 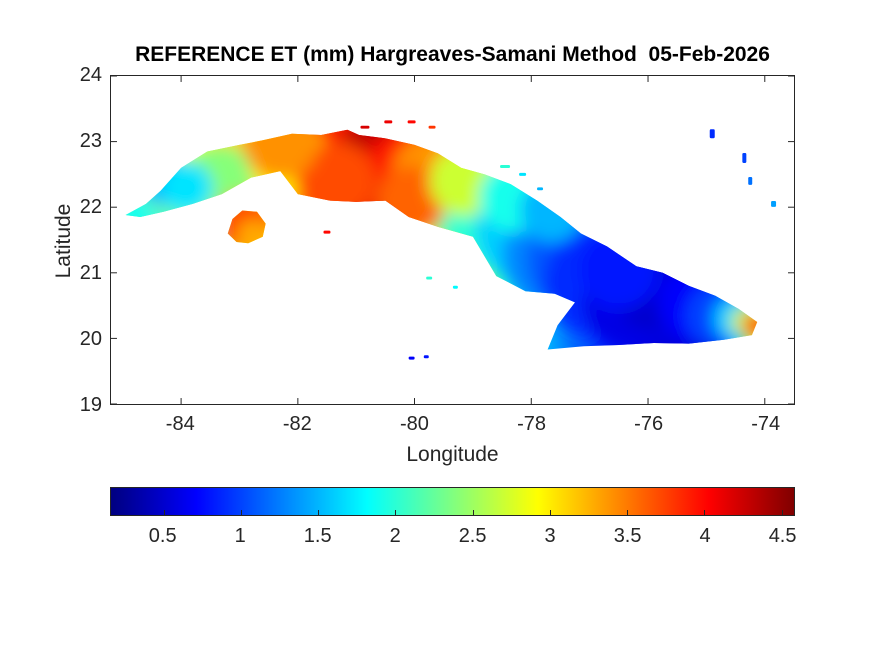 I want to click on x-axis-label: Longitude, so click(x=452, y=454).